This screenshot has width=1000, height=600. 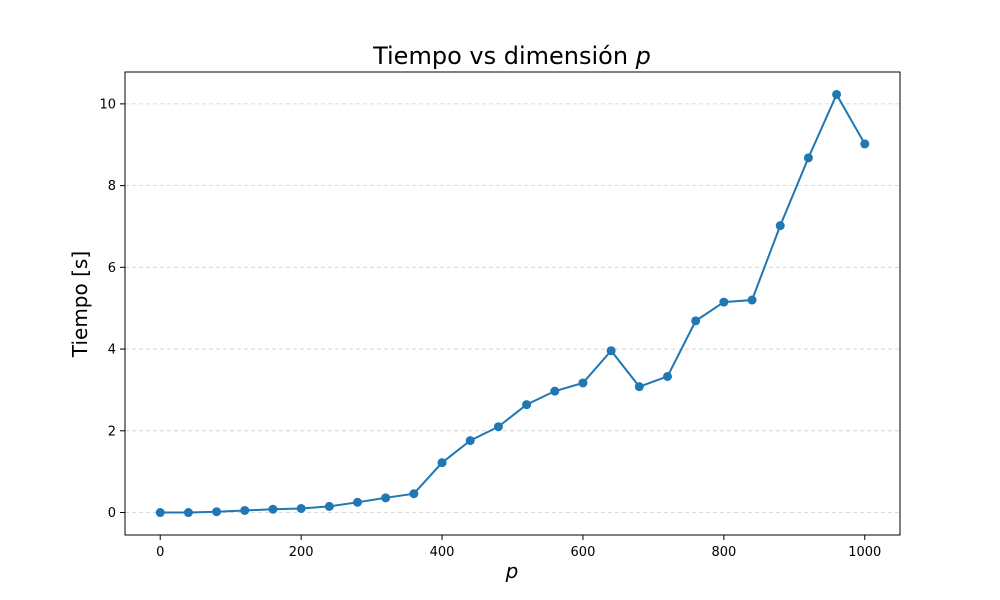 I want to click on y-tick-label: 2, so click(x=112, y=431).